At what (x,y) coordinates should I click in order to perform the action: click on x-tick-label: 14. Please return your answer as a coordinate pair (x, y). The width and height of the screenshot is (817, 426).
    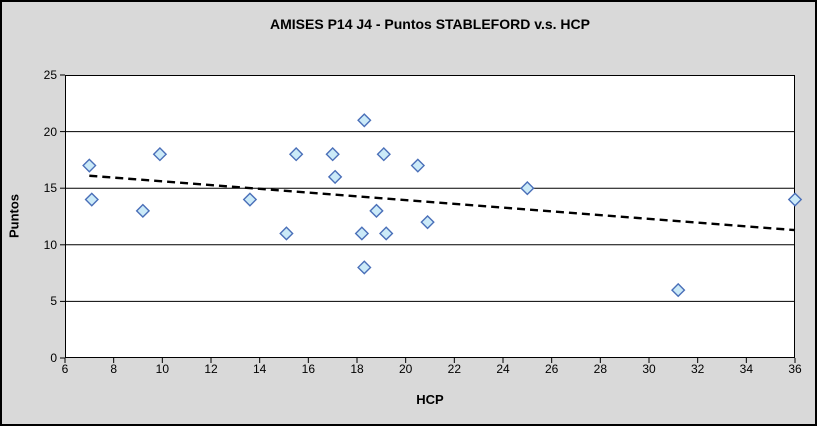
    Looking at the image, I should click on (259, 369).